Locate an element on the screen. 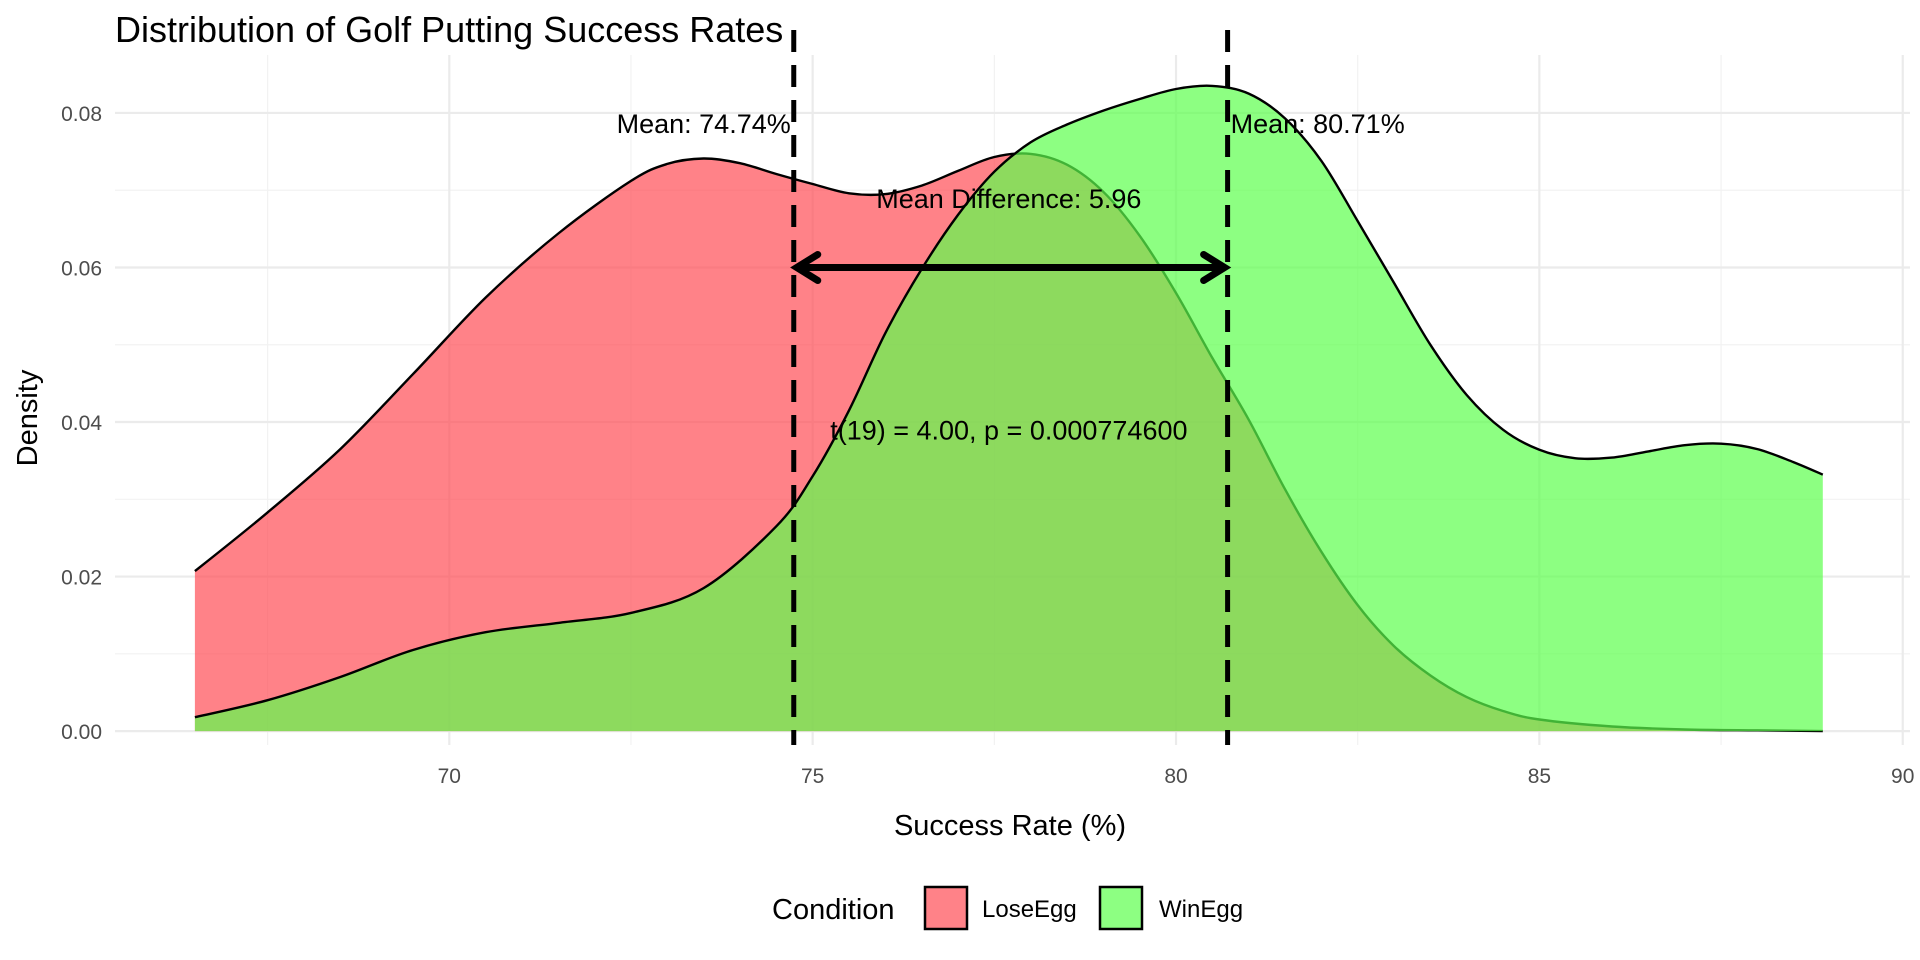 Image resolution: width=1920 pixels, height=960 pixels. mean-label: Mean: 74.74% is located at coordinates (704, 124).